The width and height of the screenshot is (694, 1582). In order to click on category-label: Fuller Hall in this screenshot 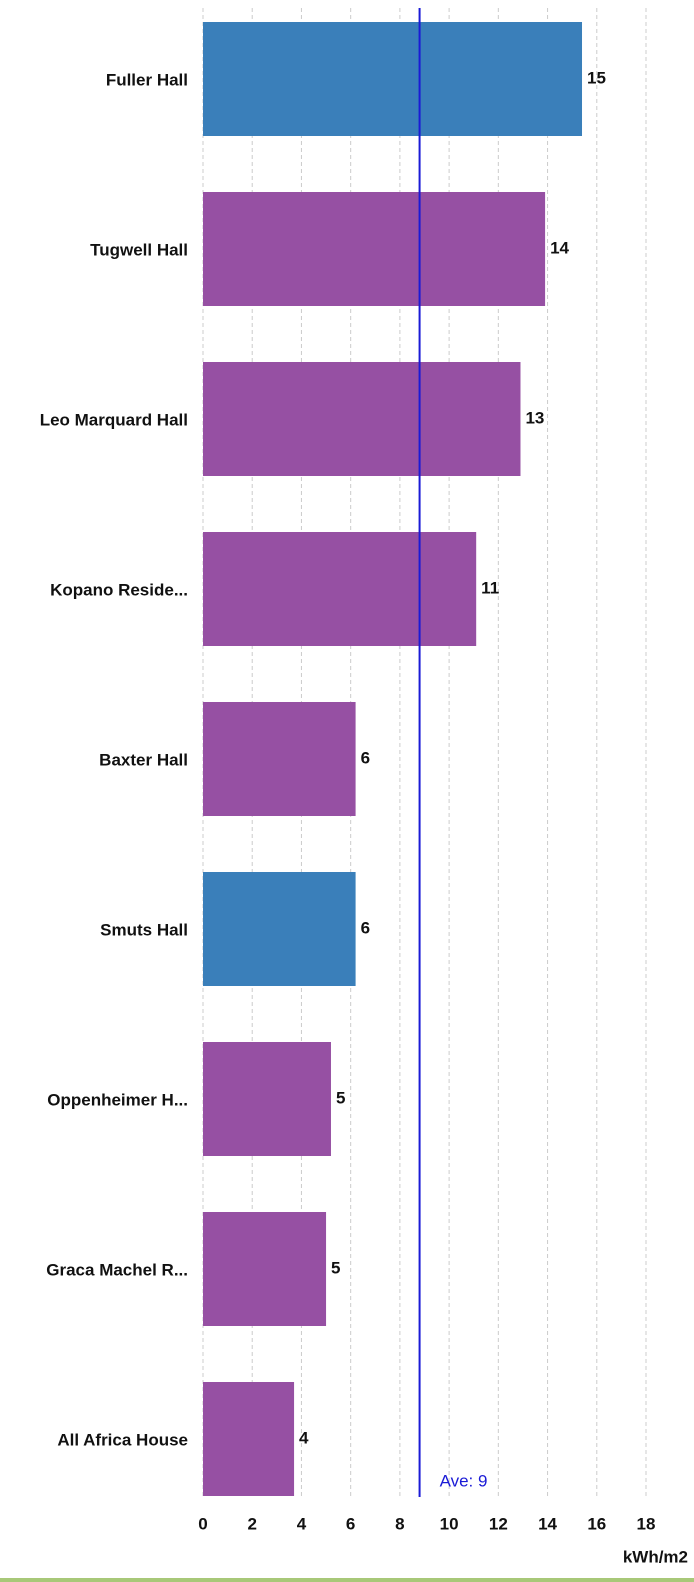, I will do `click(147, 79)`.